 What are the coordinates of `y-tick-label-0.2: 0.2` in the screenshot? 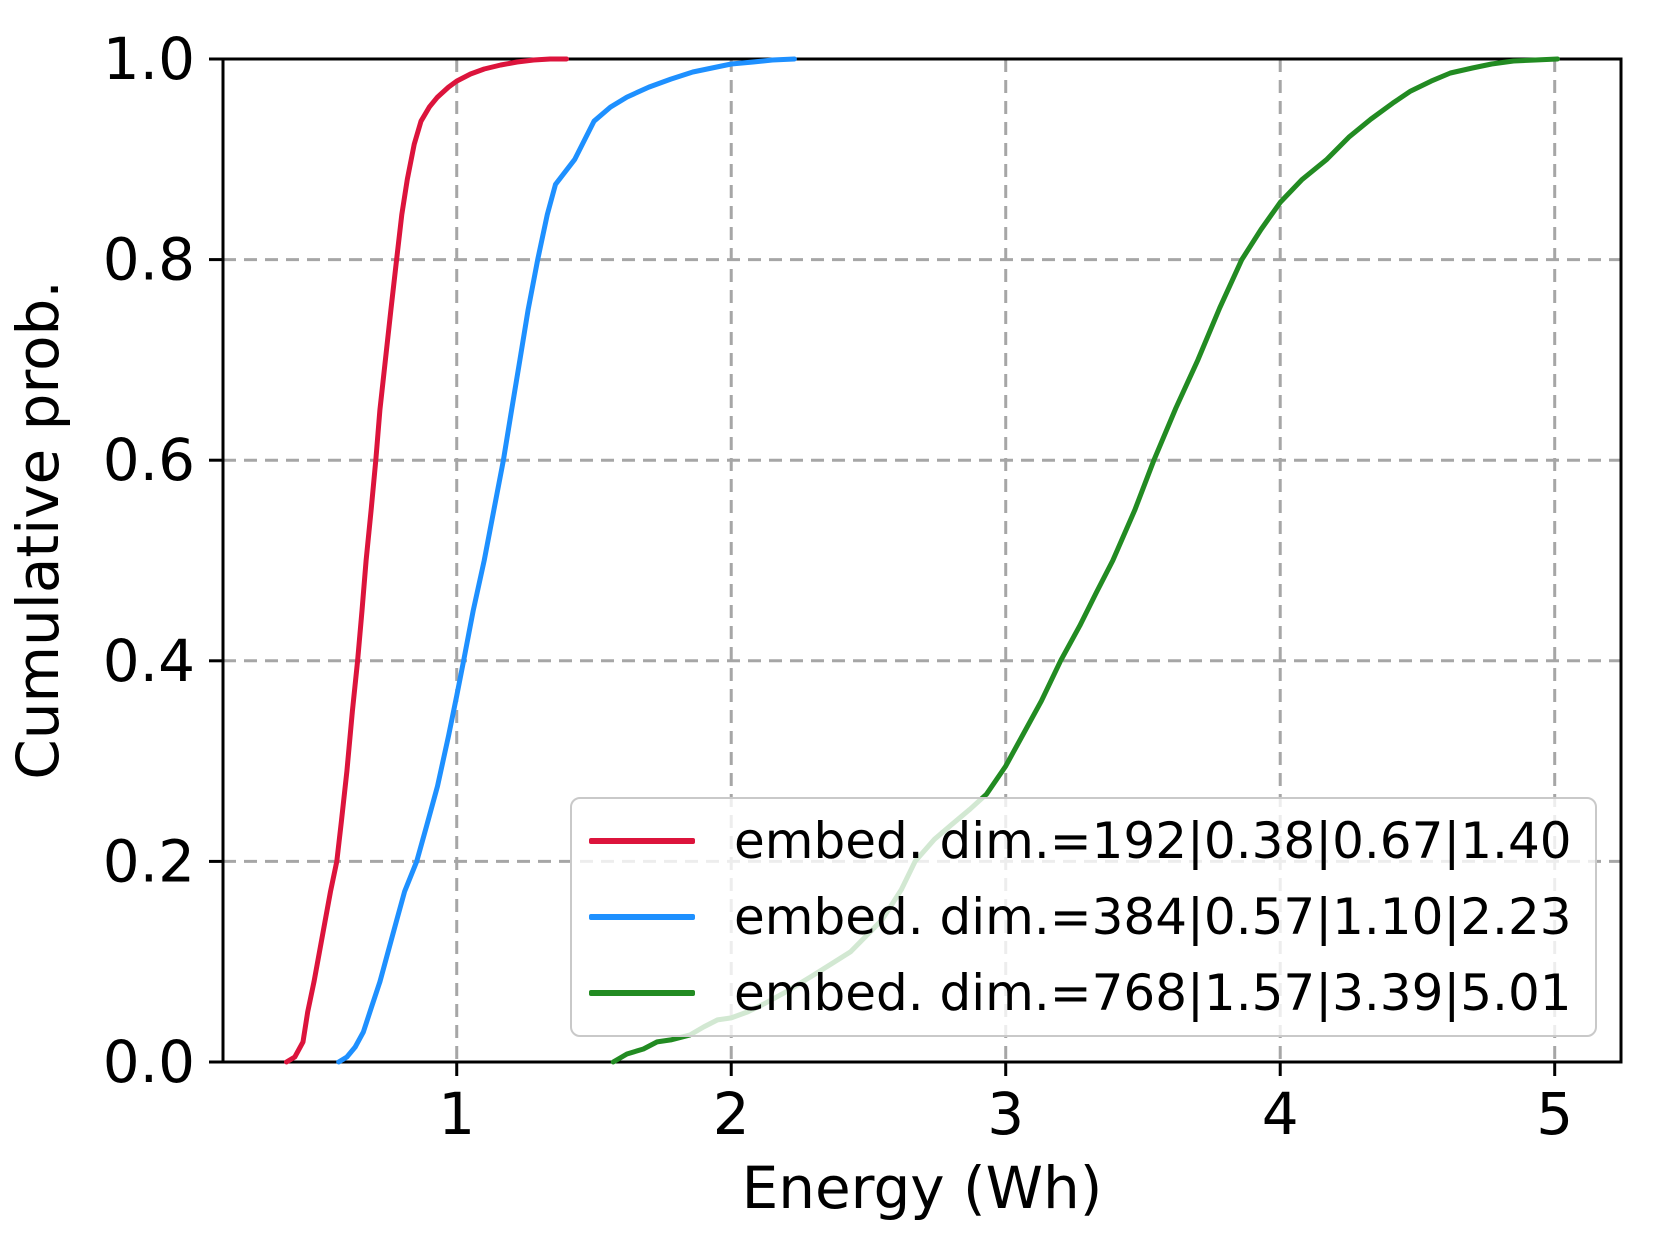 It's located at (149, 861).